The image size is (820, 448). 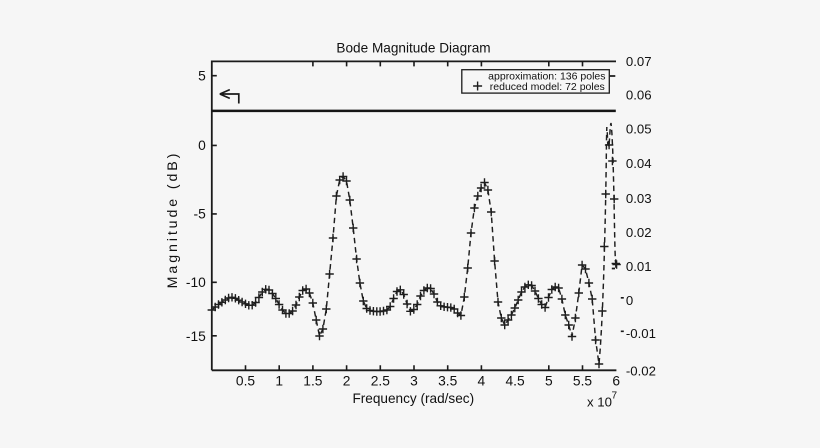 I want to click on svg-text: Frequency (rad/sec), so click(x=413, y=398).